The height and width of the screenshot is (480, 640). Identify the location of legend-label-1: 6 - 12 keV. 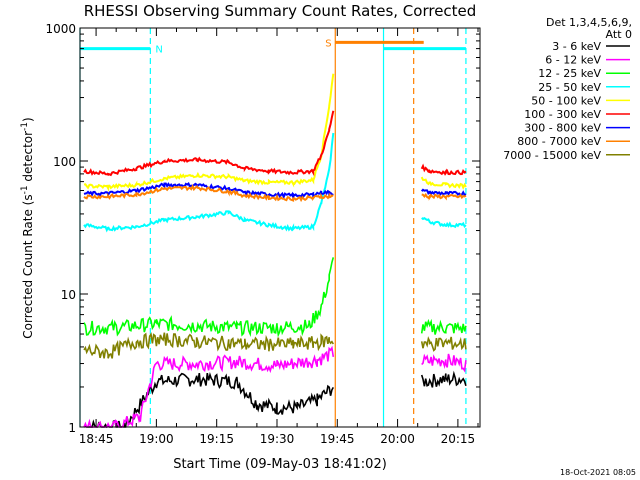
(573, 60).